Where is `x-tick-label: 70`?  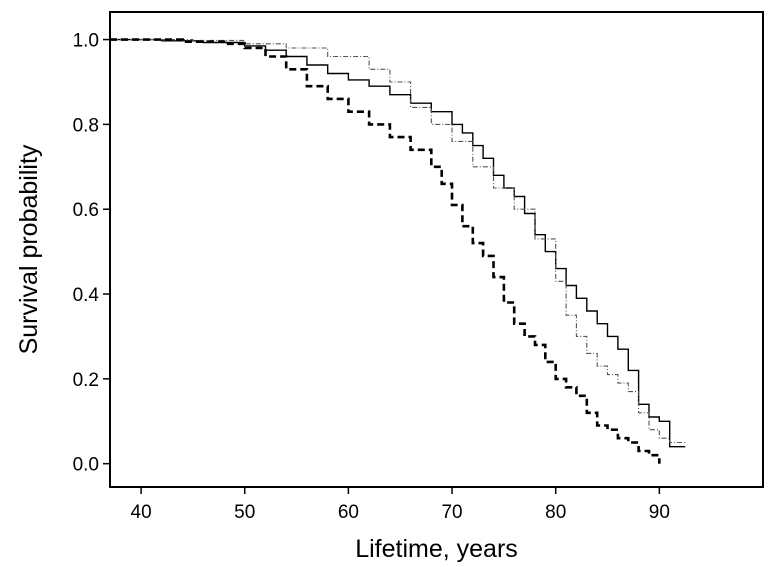 x-tick-label: 70 is located at coordinates (451, 512).